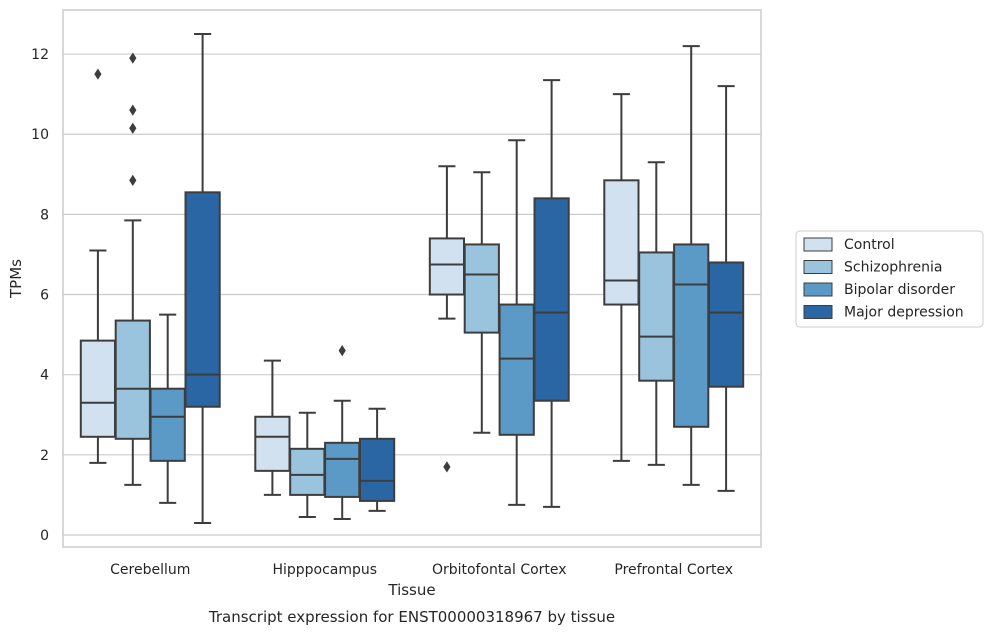  Describe the element at coordinates (499, 570) in the screenshot. I see `x-tick-label: Orbitofontal Cortex` at that location.